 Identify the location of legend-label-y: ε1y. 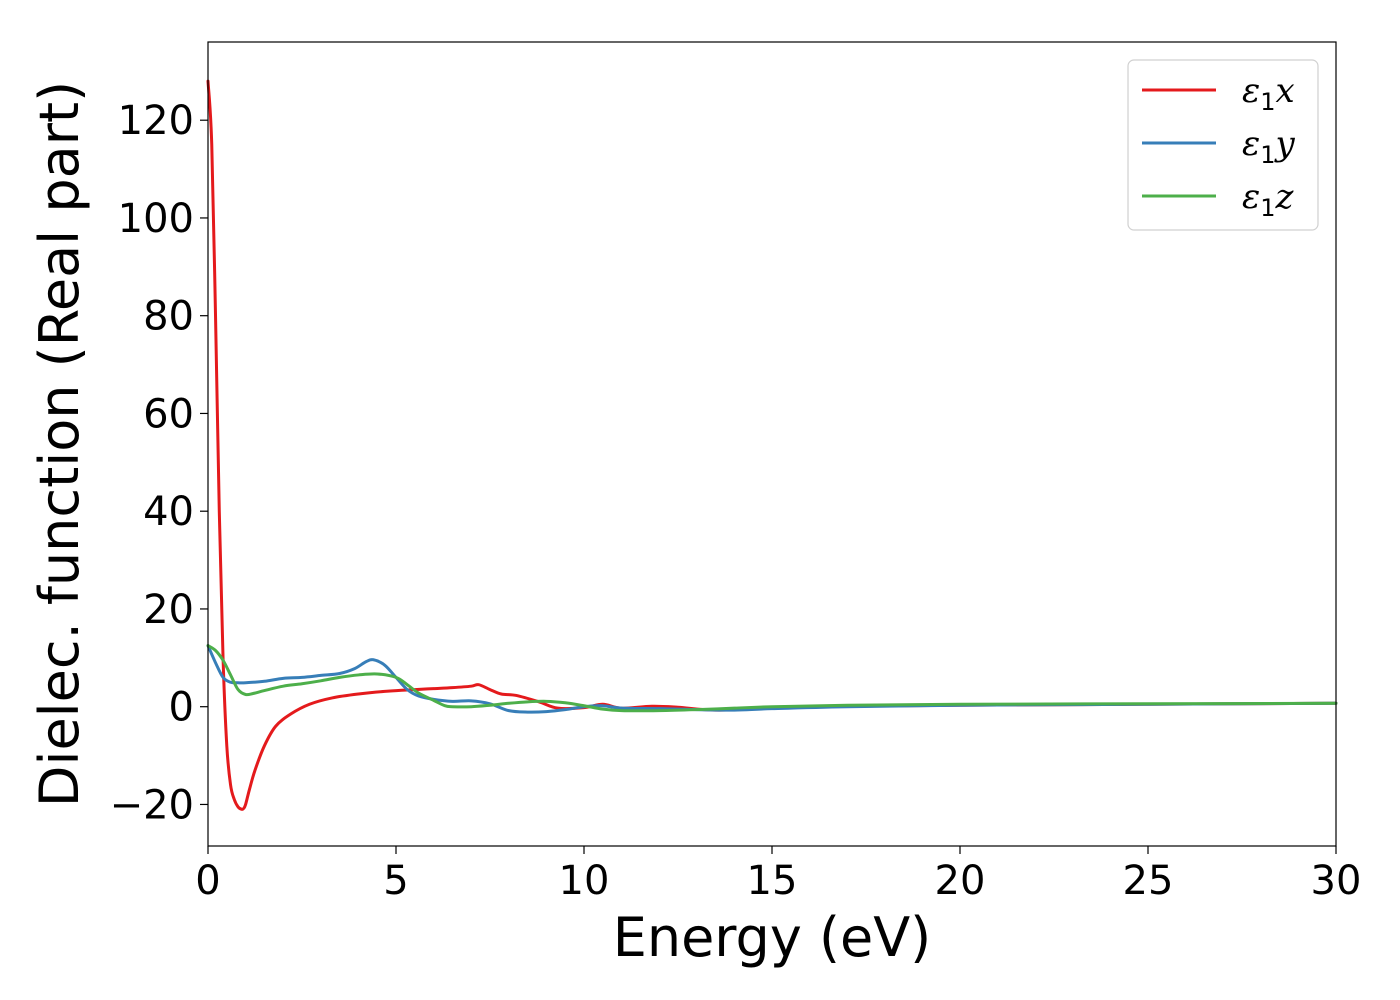
(1269, 146).